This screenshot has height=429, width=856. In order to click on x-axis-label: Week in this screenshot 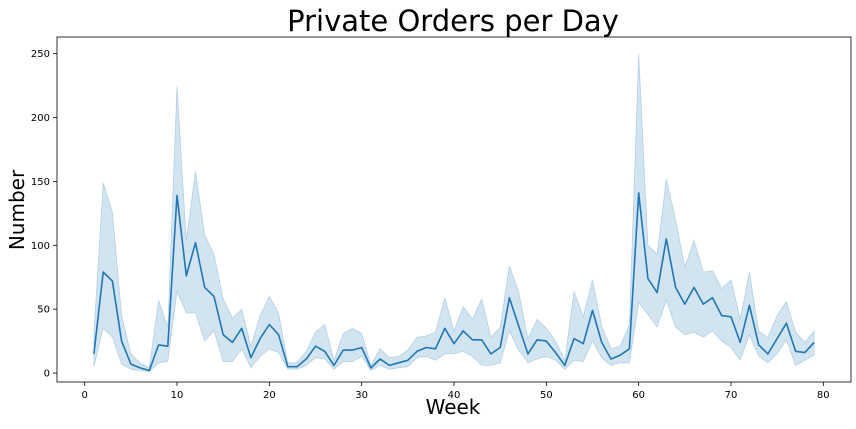, I will do `click(453, 407)`.